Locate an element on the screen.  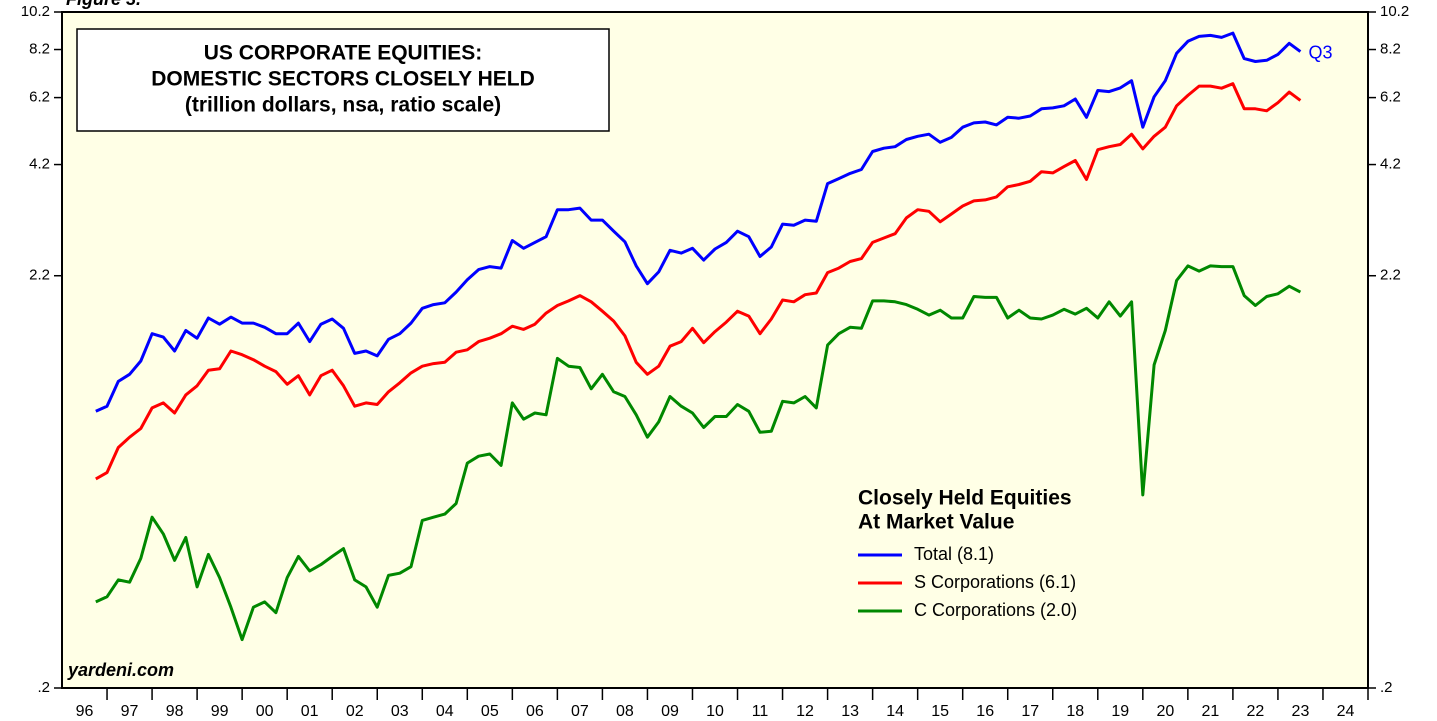
chart-title: DOMESTIC SECTORS CLOSELY HELD is located at coordinates (343, 79).